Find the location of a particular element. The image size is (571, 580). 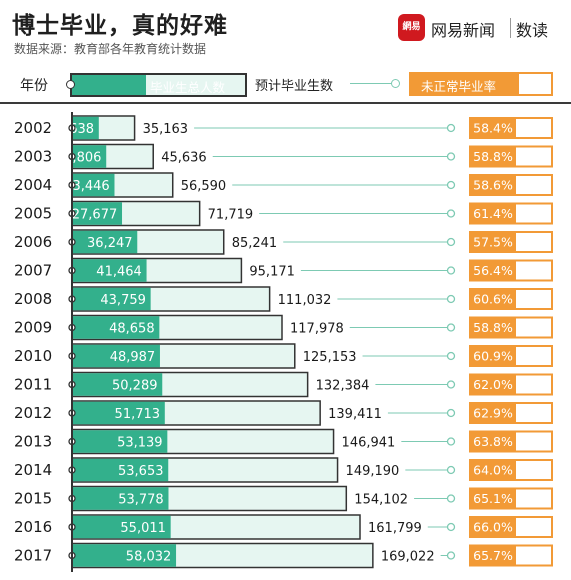

graduates-bar-2007 is located at coordinates (109, 270).